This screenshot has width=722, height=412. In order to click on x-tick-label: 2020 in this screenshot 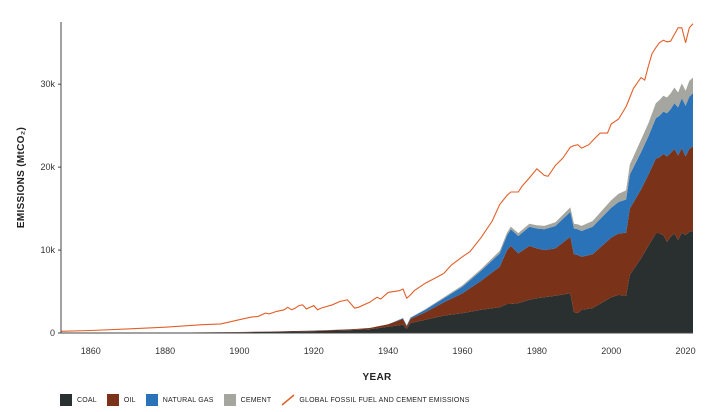, I will do `click(686, 351)`.